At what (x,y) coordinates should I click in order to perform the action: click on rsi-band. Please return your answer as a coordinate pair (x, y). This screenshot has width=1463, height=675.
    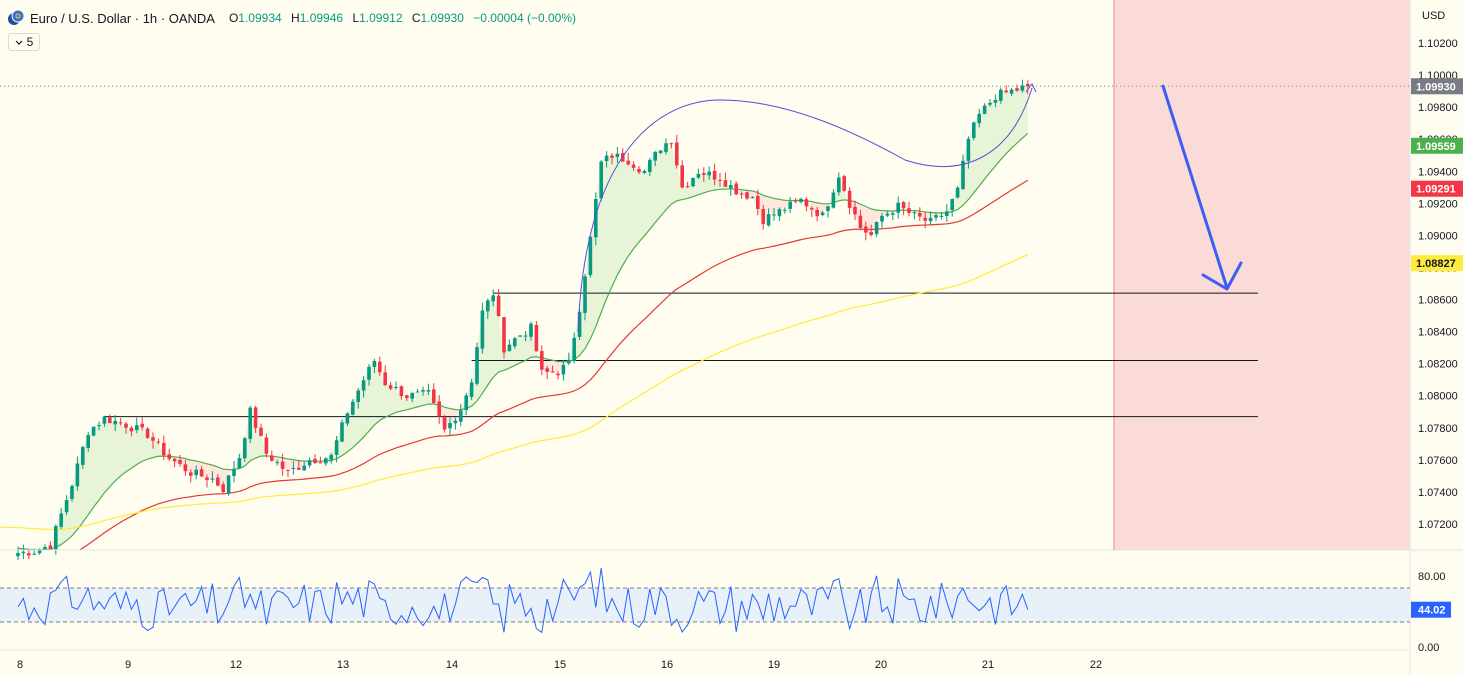
    Looking at the image, I should click on (705, 605).